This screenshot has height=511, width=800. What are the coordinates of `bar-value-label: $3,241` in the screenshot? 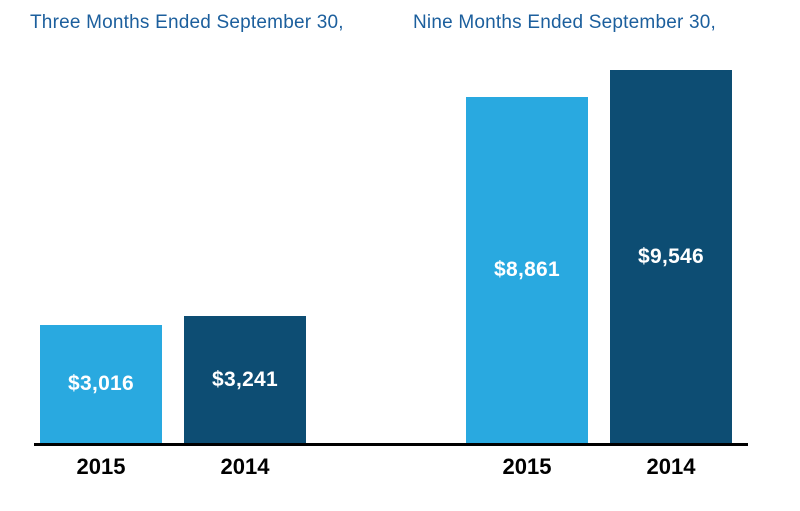 It's located at (245, 379).